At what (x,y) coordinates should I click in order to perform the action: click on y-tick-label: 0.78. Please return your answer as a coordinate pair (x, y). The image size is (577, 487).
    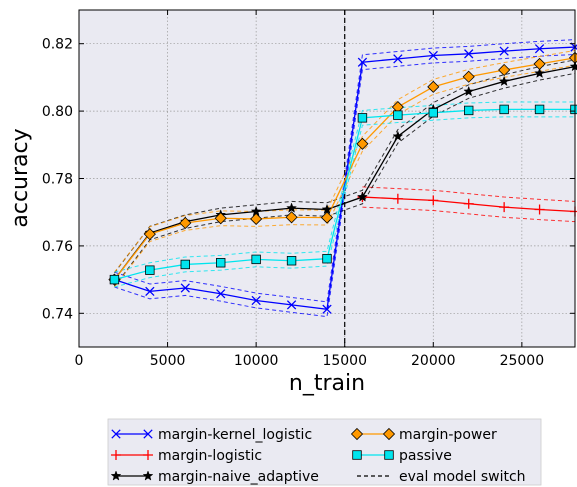
    Looking at the image, I should click on (57, 180).